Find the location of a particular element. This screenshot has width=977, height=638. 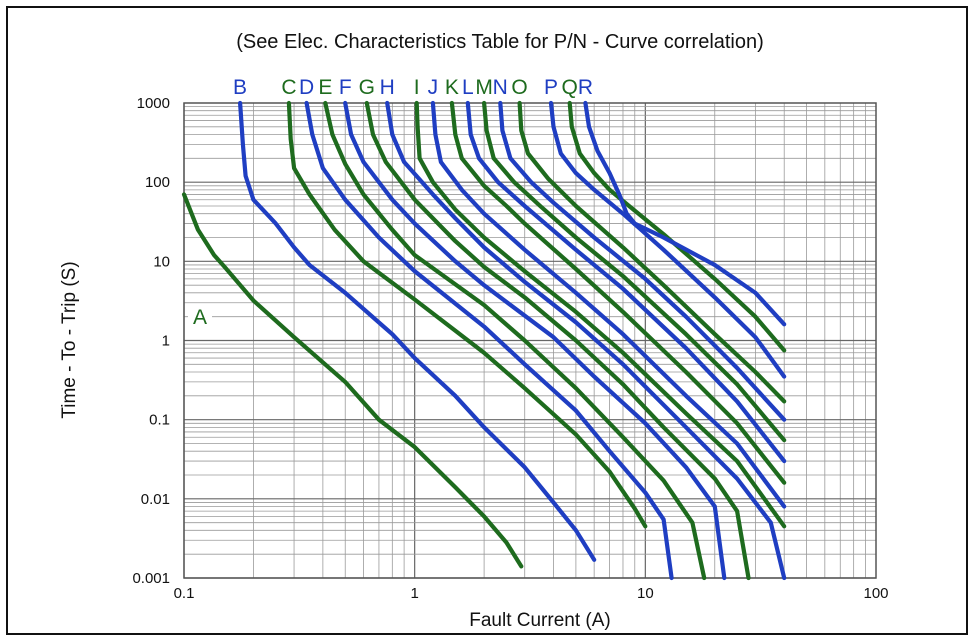

curve-label-k: K is located at coordinates (452, 87).